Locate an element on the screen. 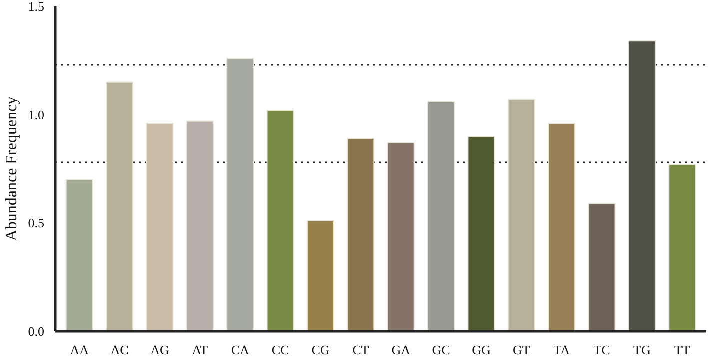 This screenshot has width=708, height=360. x-tick-label: CT is located at coordinates (361, 350).